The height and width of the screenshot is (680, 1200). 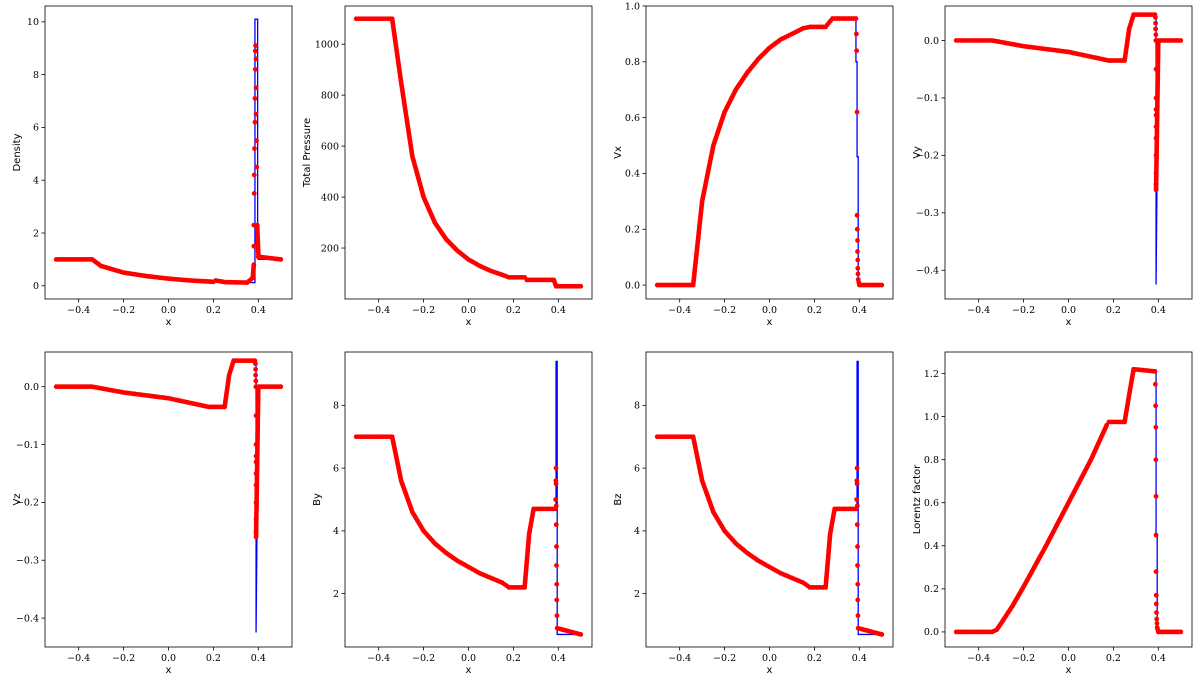 What do you see at coordinates (17, 152) in the screenshot?
I see `y-axis-label: Density` at bounding box center [17, 152].